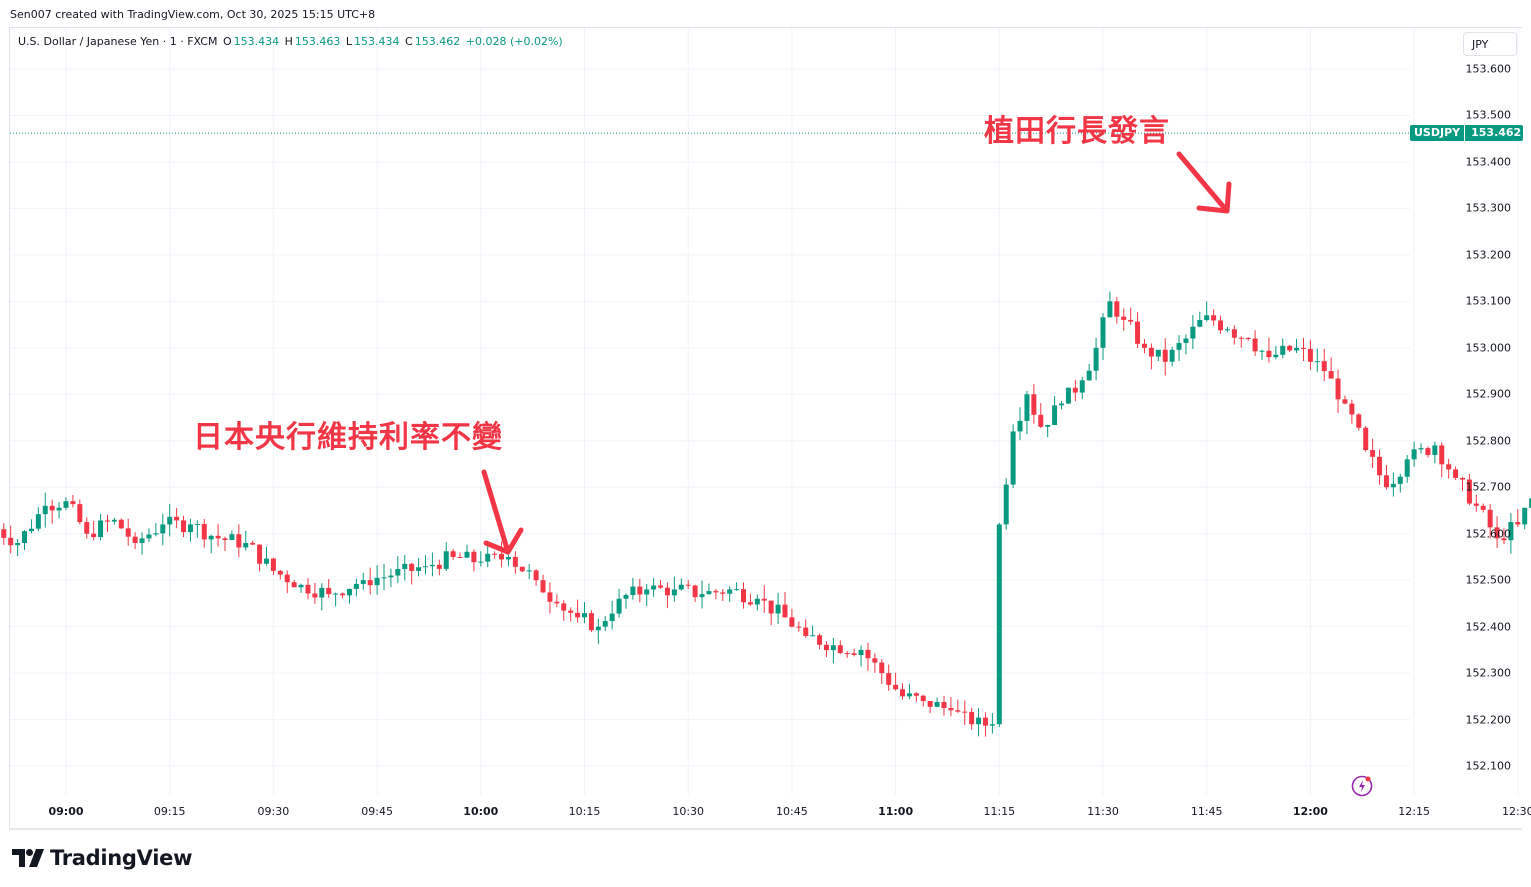 This screenshot has width=1531, height=887. I want to click on time-tick: 10:00, so click(481, 811).